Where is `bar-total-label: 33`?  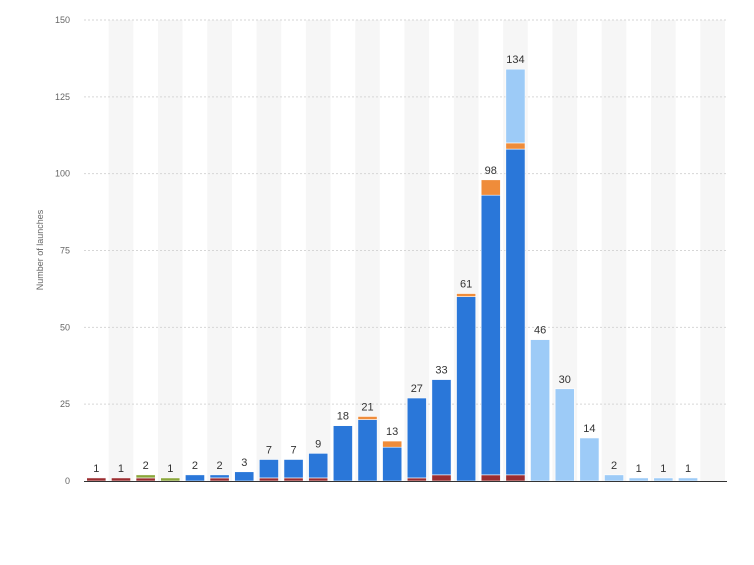
bar-total-label: 33 is located at coordinates (441, 371).